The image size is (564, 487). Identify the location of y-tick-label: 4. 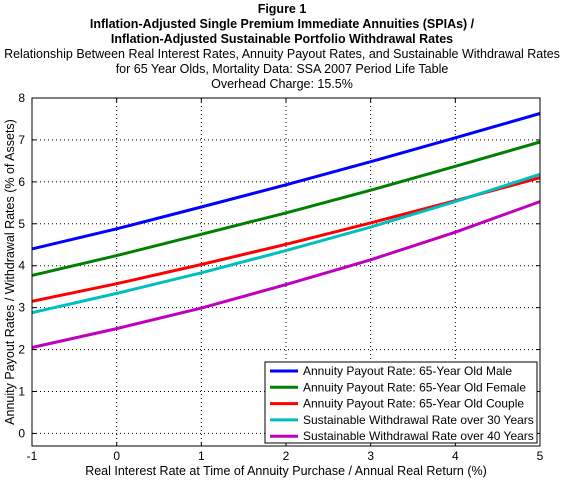
(21, 266).